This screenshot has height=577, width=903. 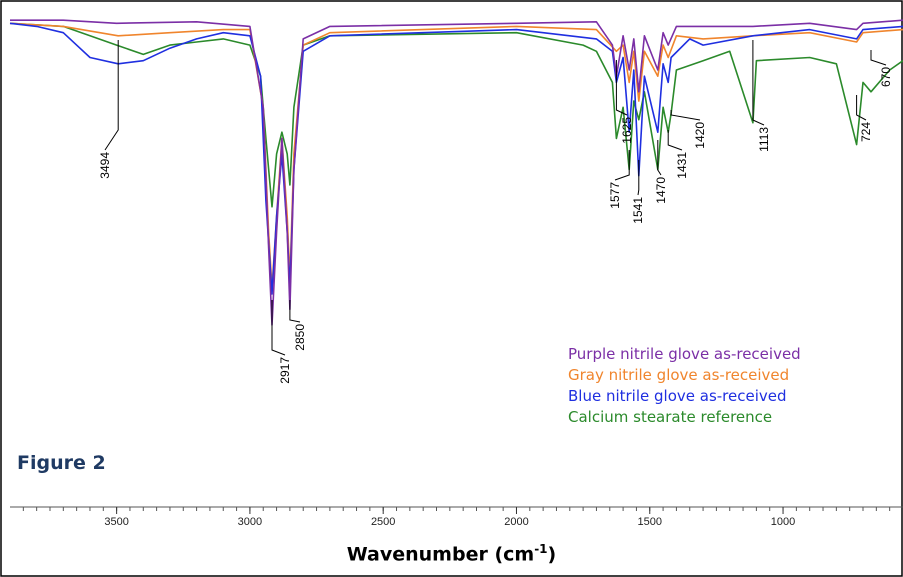 What do you see at coordinates (866, 132) in the screenshot?
I see `annotation-label: 724` at bounding box center [866, 132].